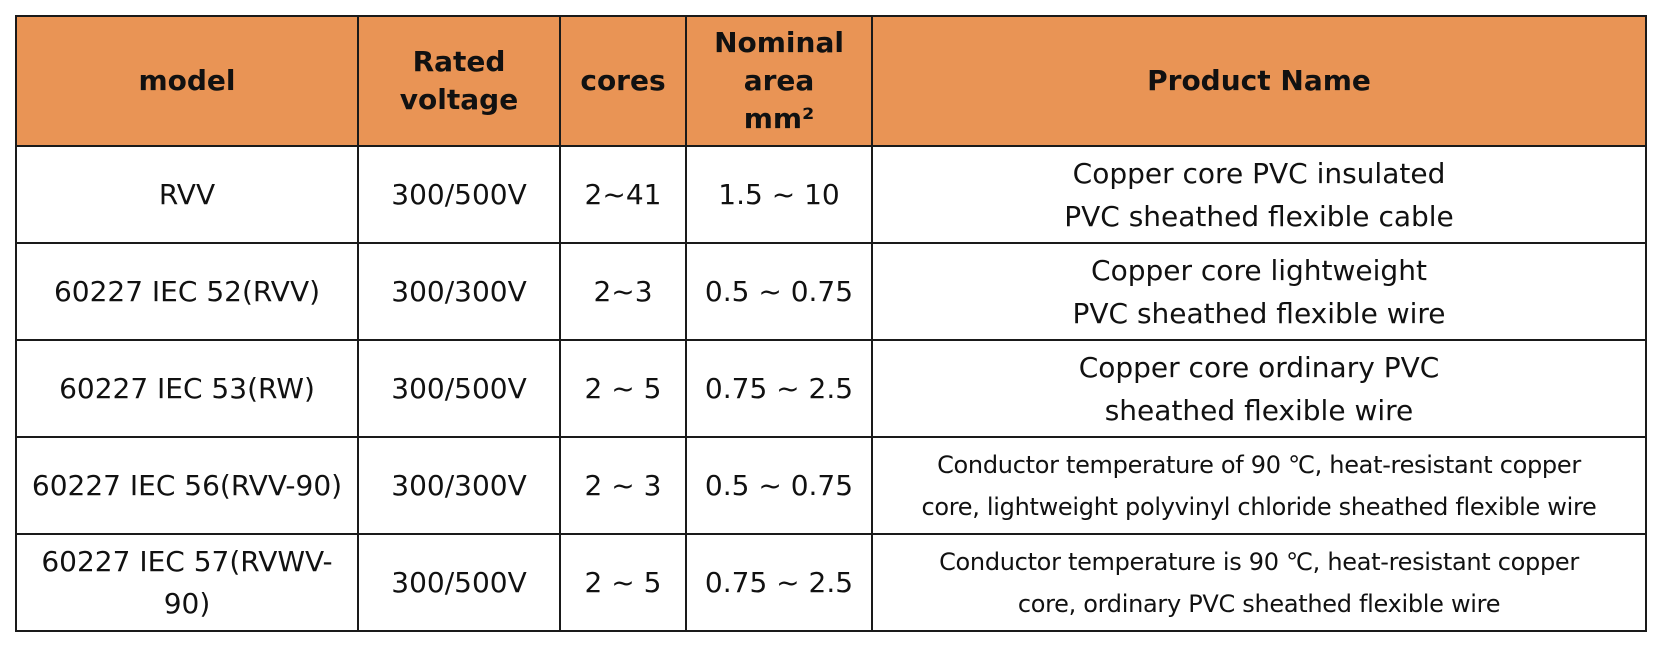  What do you see at coordinates (187, 582) in the screenshot?
I see `cell-model: 60227 IEC 57(RVWV-90)` at bounding box center [187, 582].